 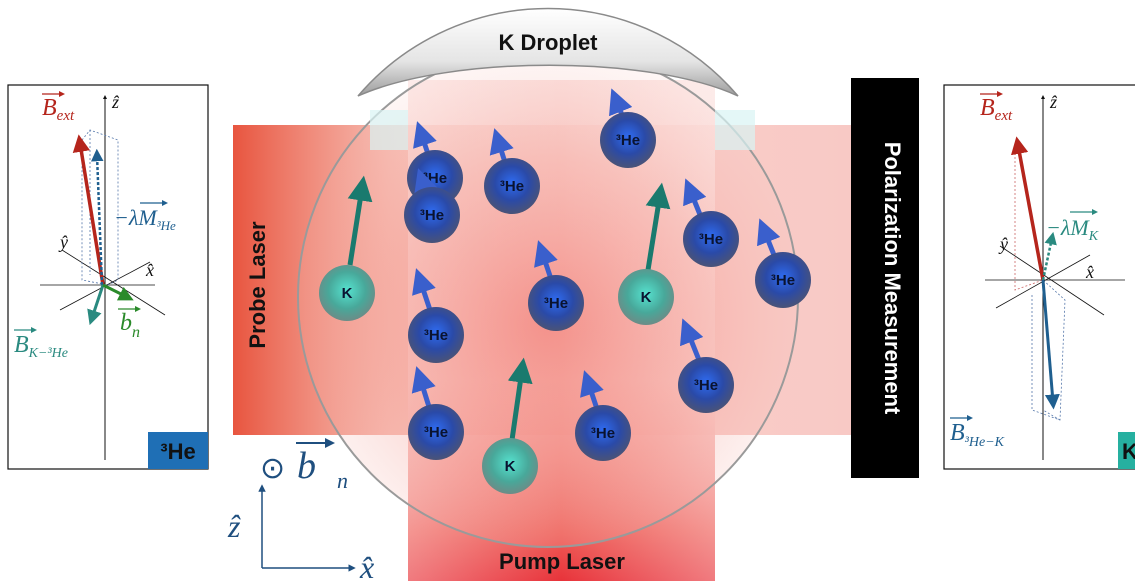 What do you see at coordinates (63, 242) in the screenshot?
I see `left-y-label: ŷ` at bounding box center [63, 242].